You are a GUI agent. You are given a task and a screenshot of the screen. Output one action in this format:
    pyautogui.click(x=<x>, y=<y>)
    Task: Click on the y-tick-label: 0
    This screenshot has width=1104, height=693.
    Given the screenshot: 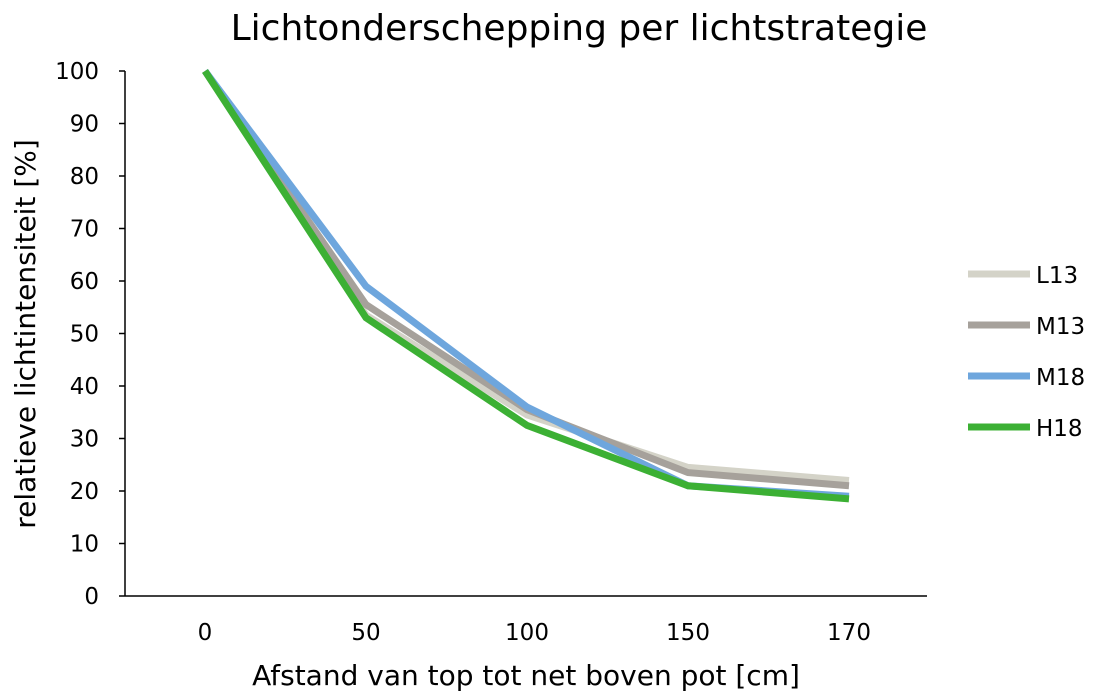 What is the action you would take?
    pyautogui.click(x=91, y=597)
    